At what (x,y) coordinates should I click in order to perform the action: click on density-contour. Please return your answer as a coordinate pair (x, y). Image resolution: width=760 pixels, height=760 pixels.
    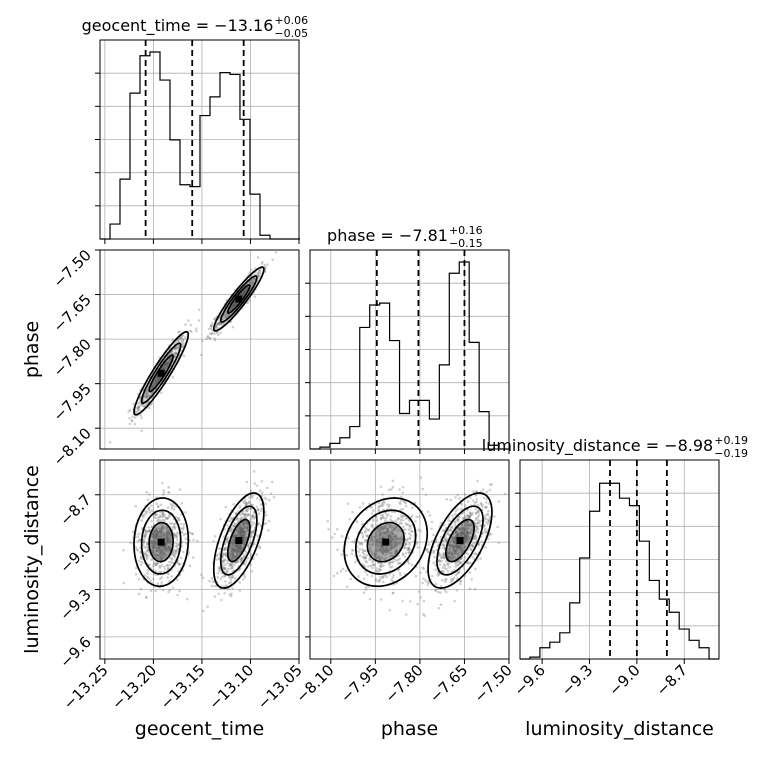
    Looking at the image, I should click on (385, 542).